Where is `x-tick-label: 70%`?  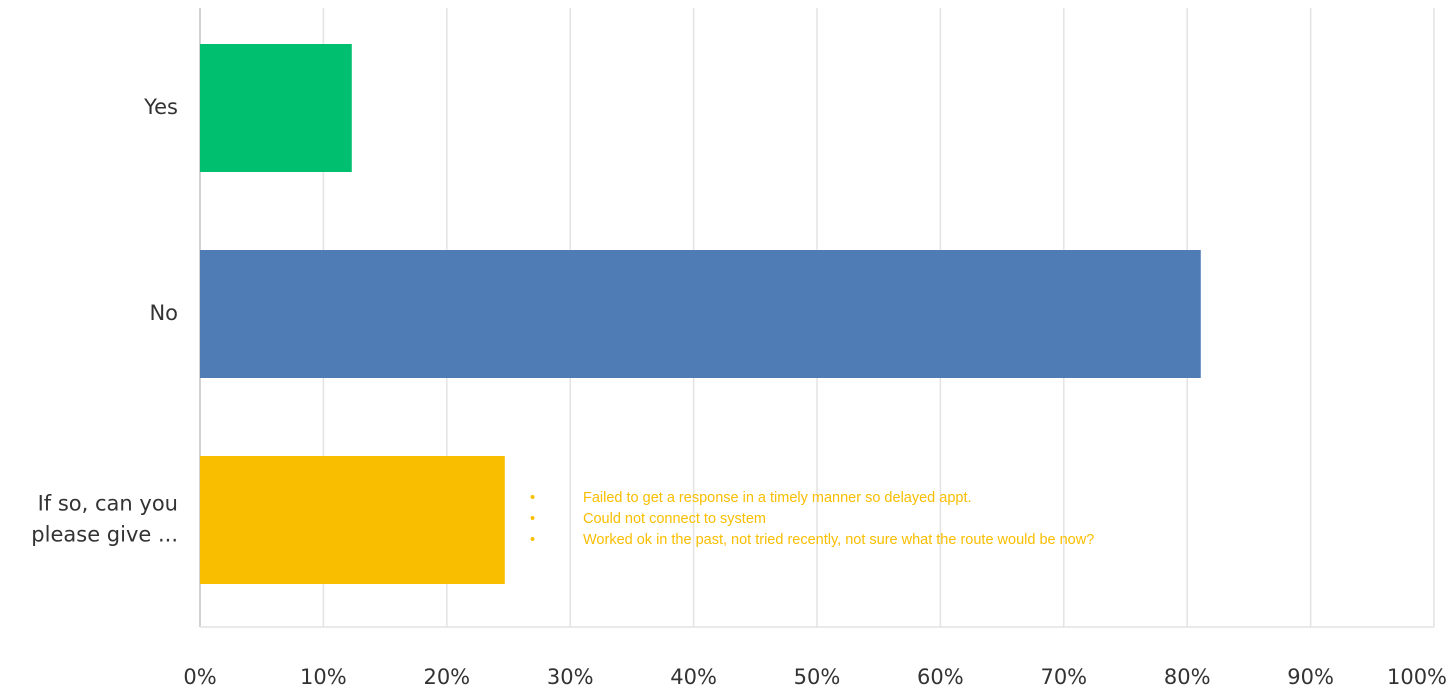
x-tick-label: 70% is located at coordinates (1063, 677).